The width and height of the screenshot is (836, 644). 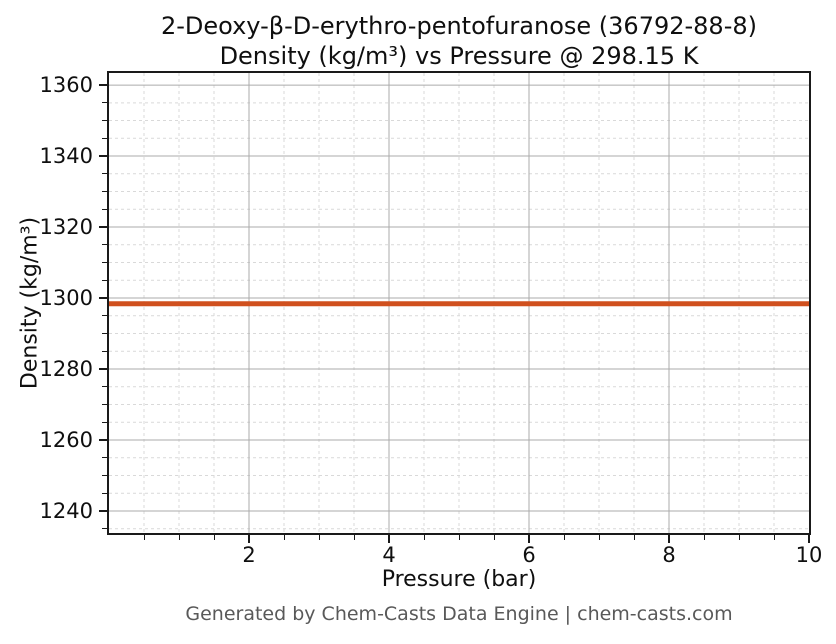 What do you see at coordinates (389, 555) in the screenshot?
I see `x-tick-label: 4` at bounding box center [389, 555].